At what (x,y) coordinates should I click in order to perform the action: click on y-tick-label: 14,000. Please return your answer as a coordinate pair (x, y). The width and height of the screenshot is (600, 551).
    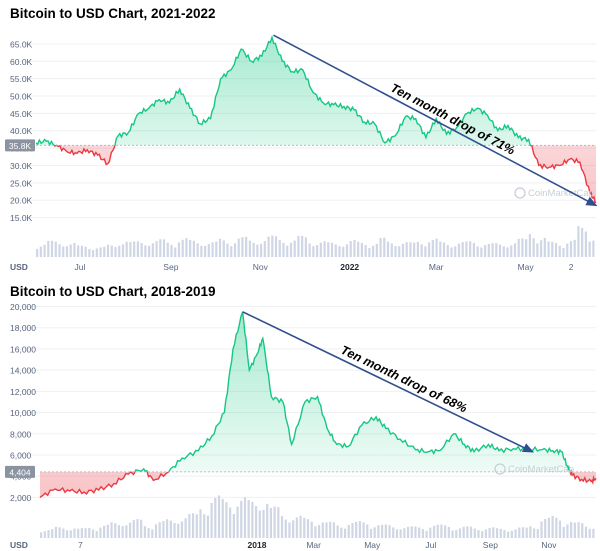
    Looking at the image, I should click on (23, 371).